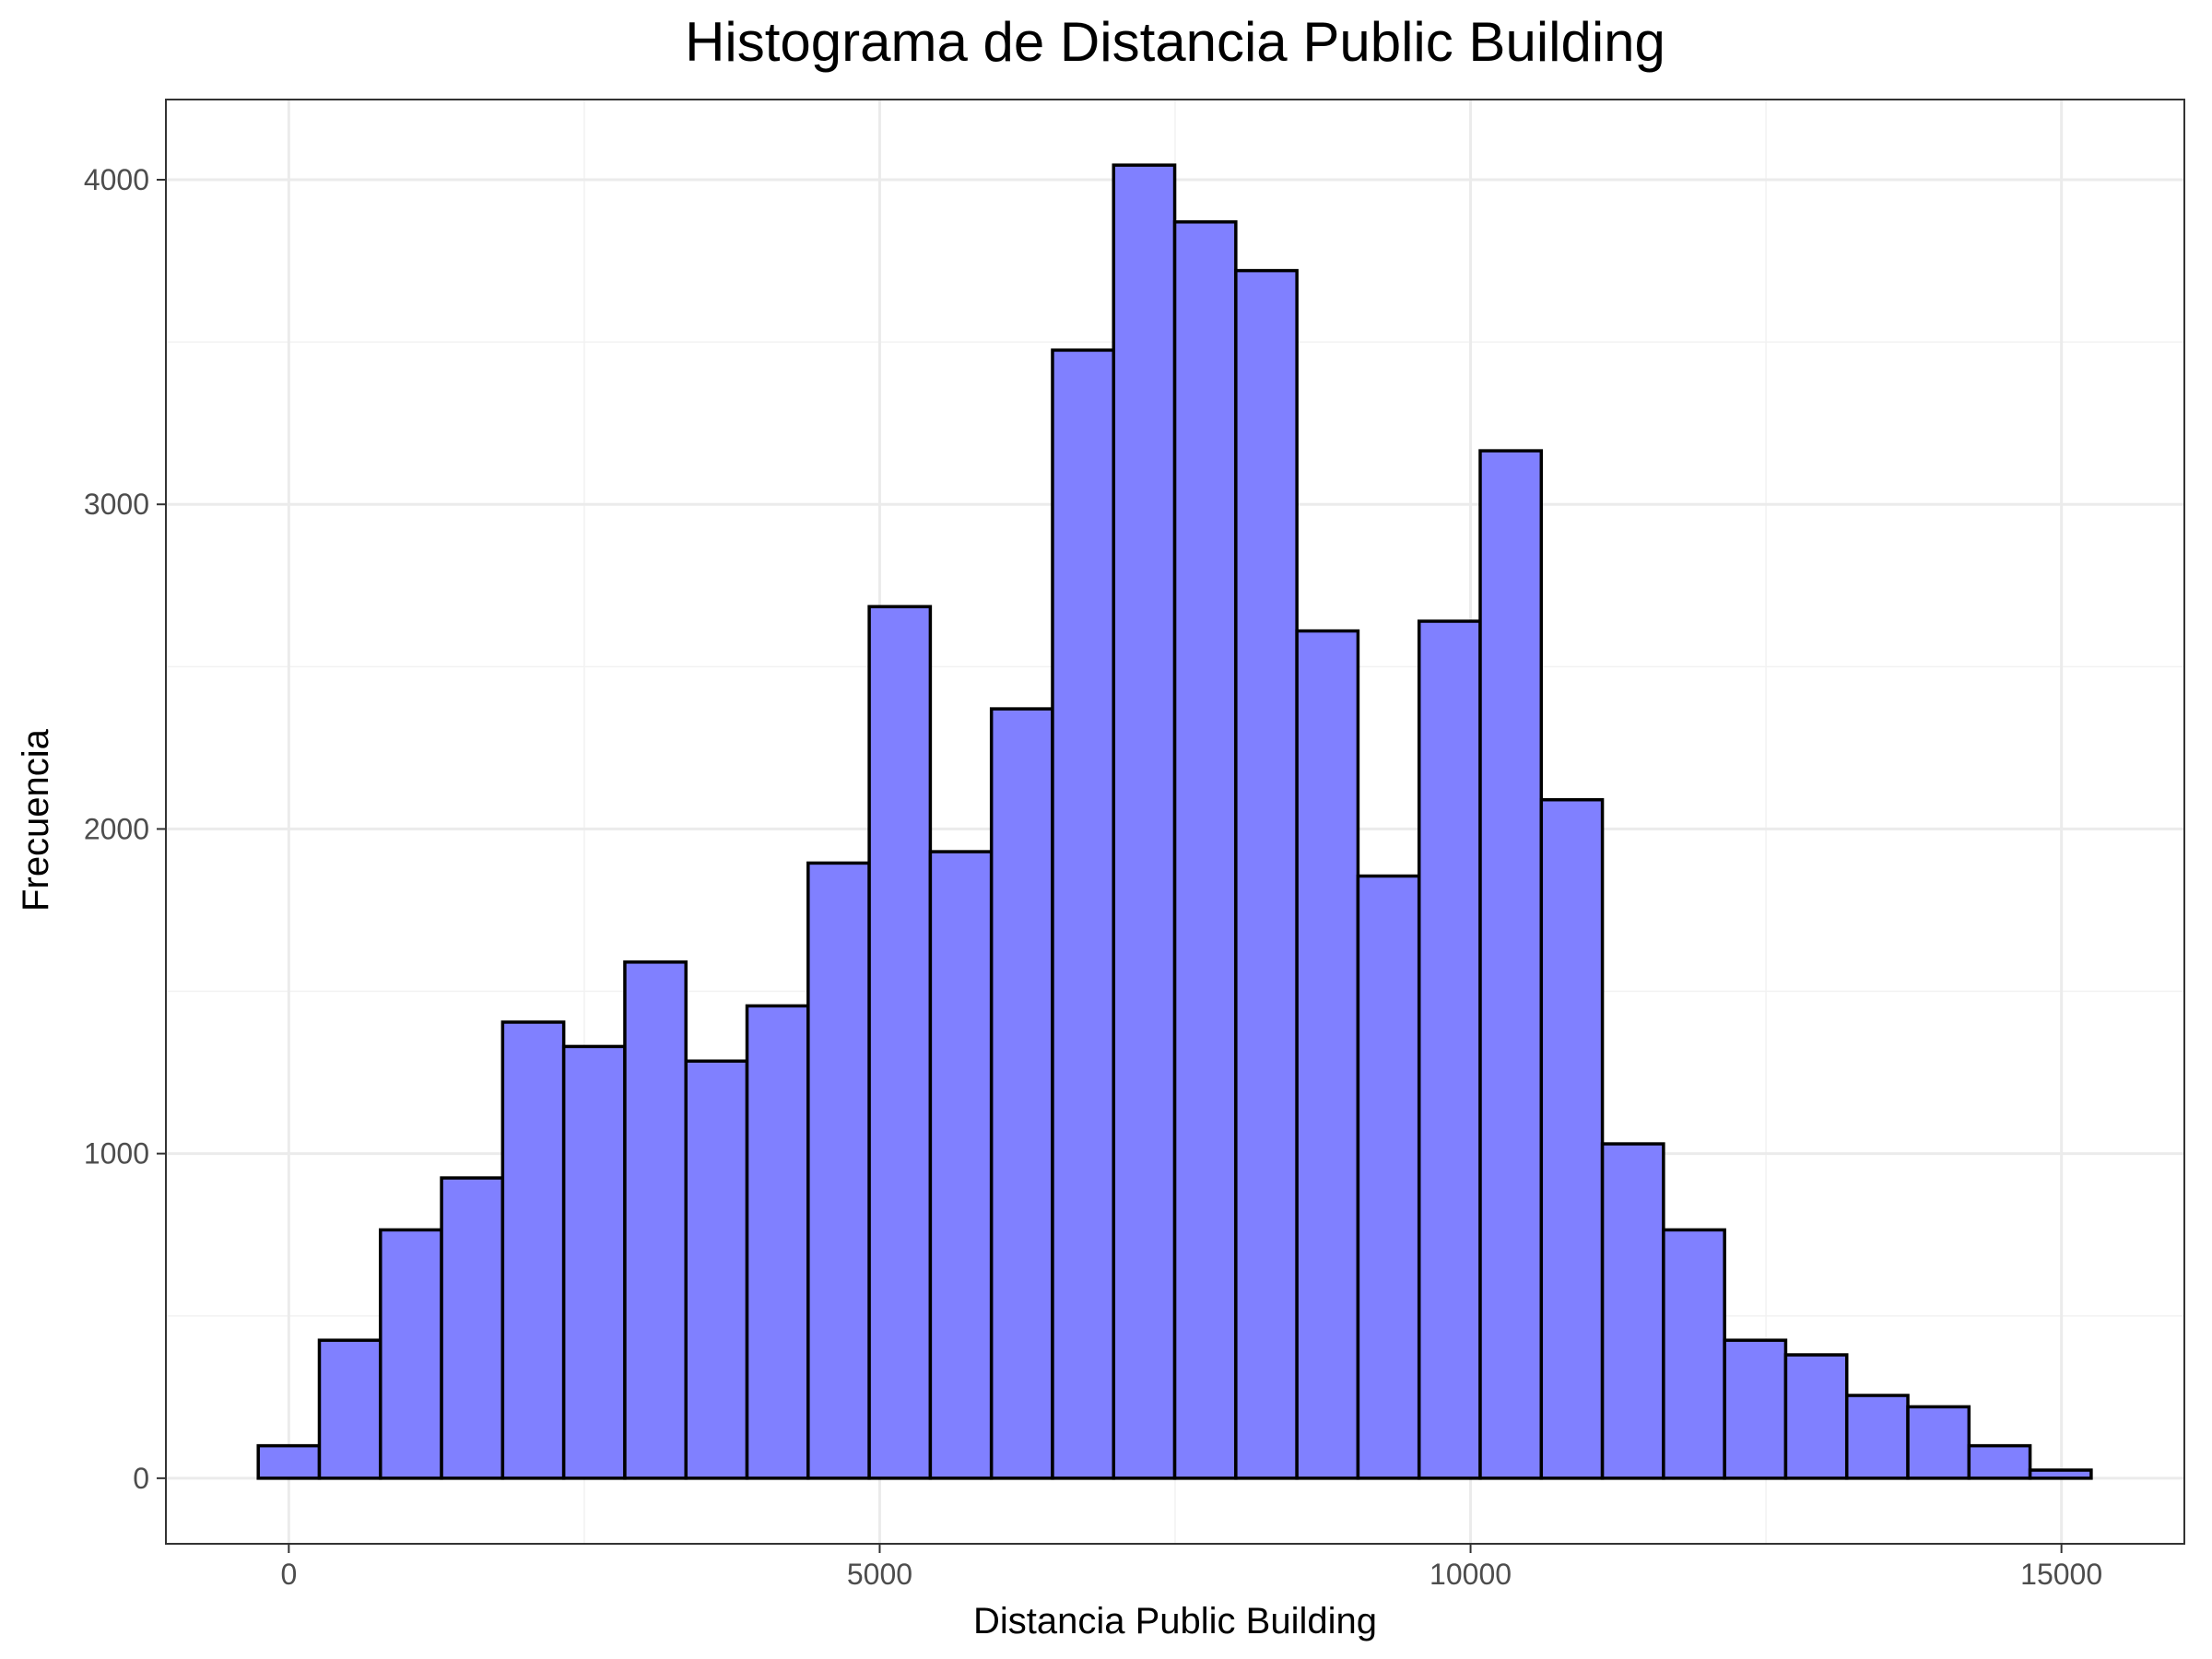 This screenshot has height=1659, width=2212. Describe the element at coordinates (1175, 1621) in the screenshot. I see `x-axis-title: Distancia Public Building` at that location.